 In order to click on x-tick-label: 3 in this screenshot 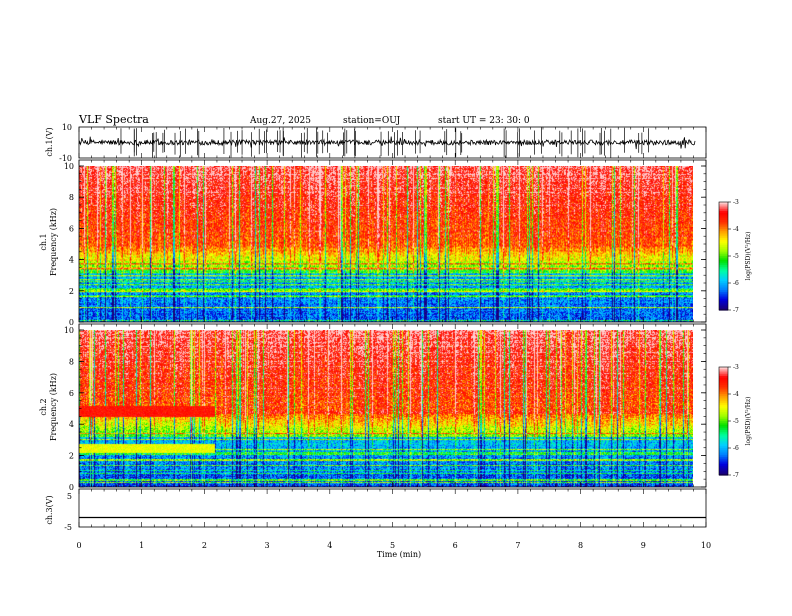, I will do `click(267, 545)`.